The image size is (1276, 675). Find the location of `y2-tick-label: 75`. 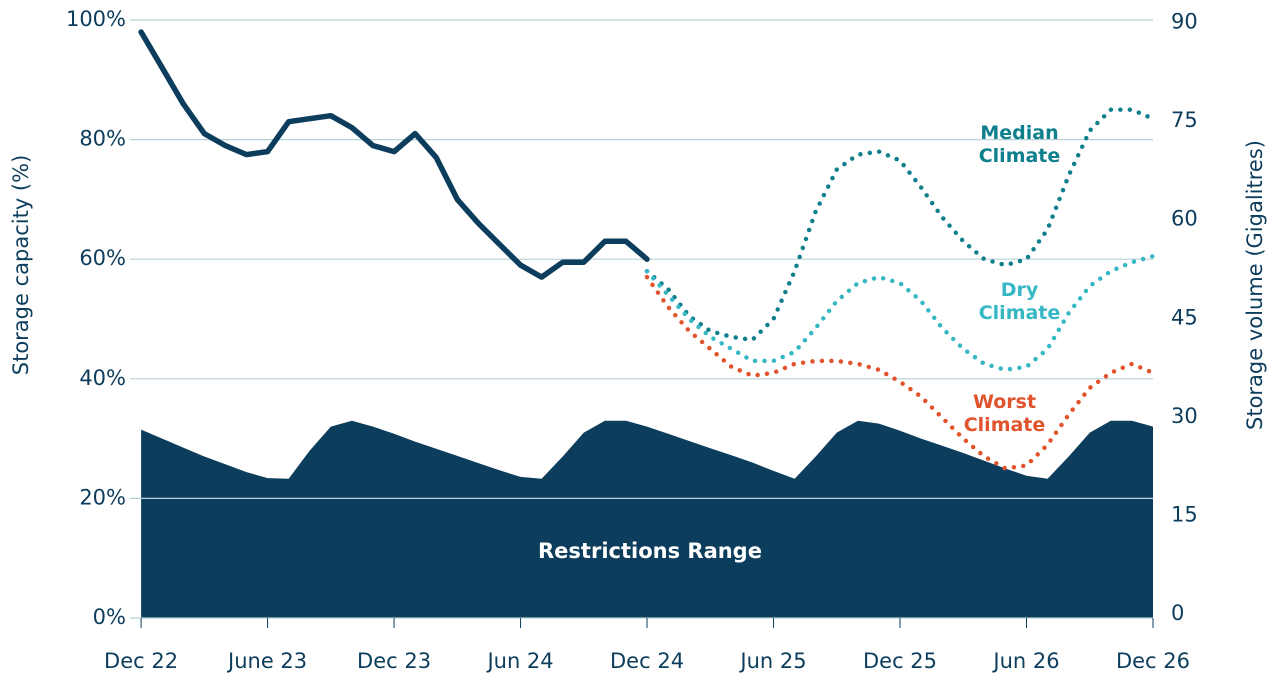

y2-tick-label: 75 is located at coordinates (1184, 120).